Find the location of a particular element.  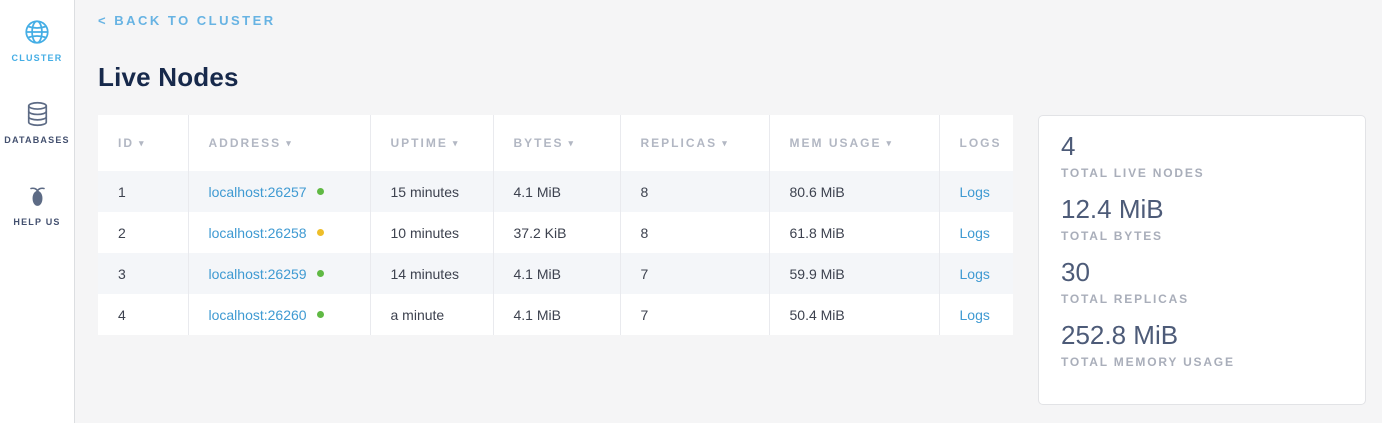

sidebar-item-label: CLUSTER is located at coordinates (37, 58).